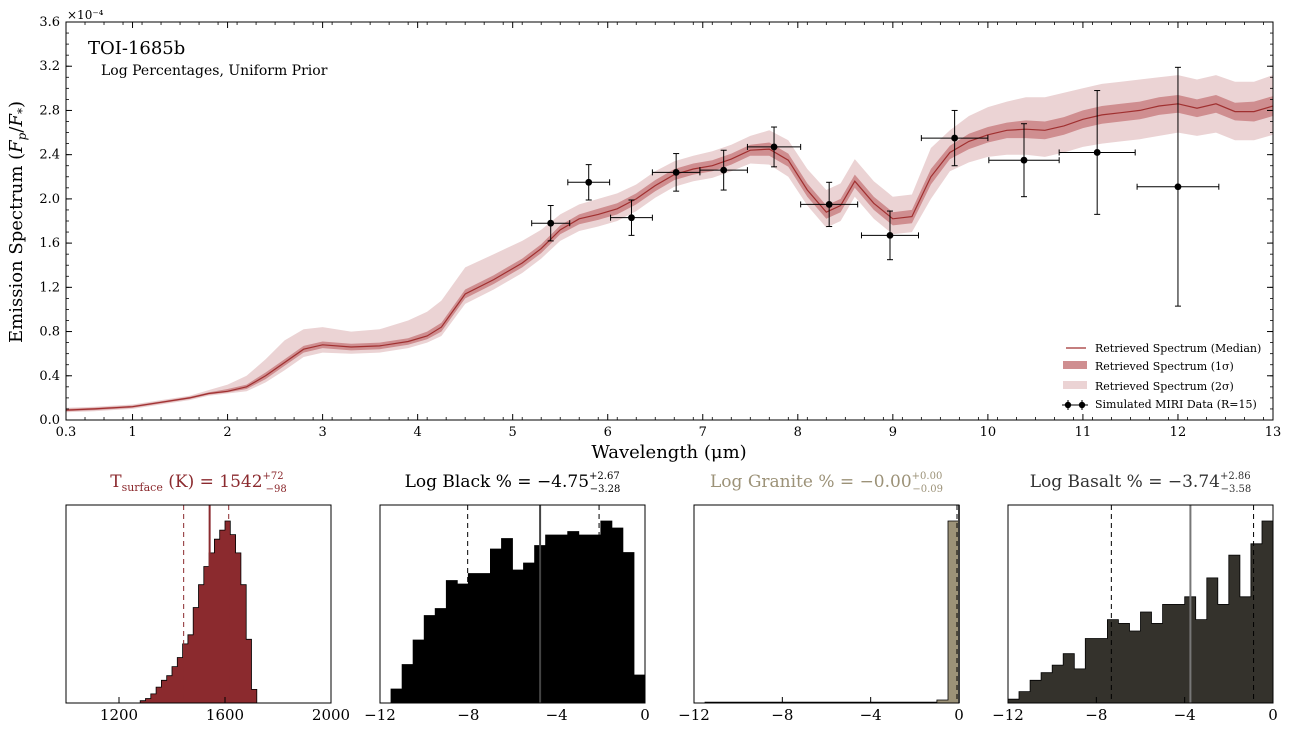 Image resolution: width=1289 pixels, height=733 pixels. I want to click on histogram-panel: −12 −8 −4 0 Log Granite % = −0.00+0.00 −0.09, so click(821, 597).